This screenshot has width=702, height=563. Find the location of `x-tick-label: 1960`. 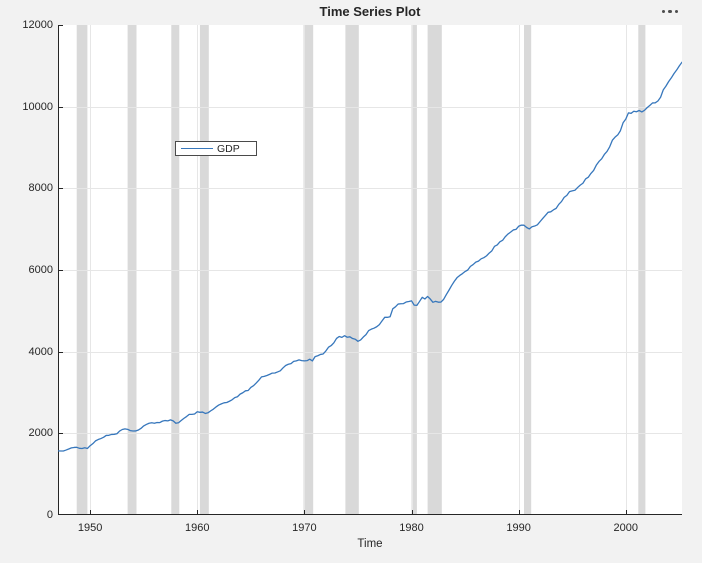

x-tick-label: 1960 is located at coordinates (197, 528).